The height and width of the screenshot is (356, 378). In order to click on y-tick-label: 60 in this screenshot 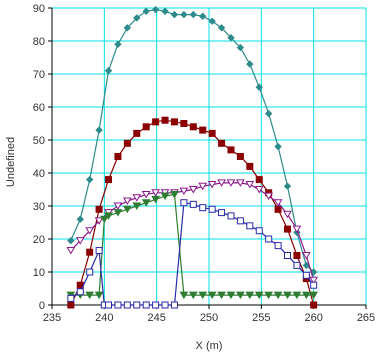, I will do `click(39, 108)`.